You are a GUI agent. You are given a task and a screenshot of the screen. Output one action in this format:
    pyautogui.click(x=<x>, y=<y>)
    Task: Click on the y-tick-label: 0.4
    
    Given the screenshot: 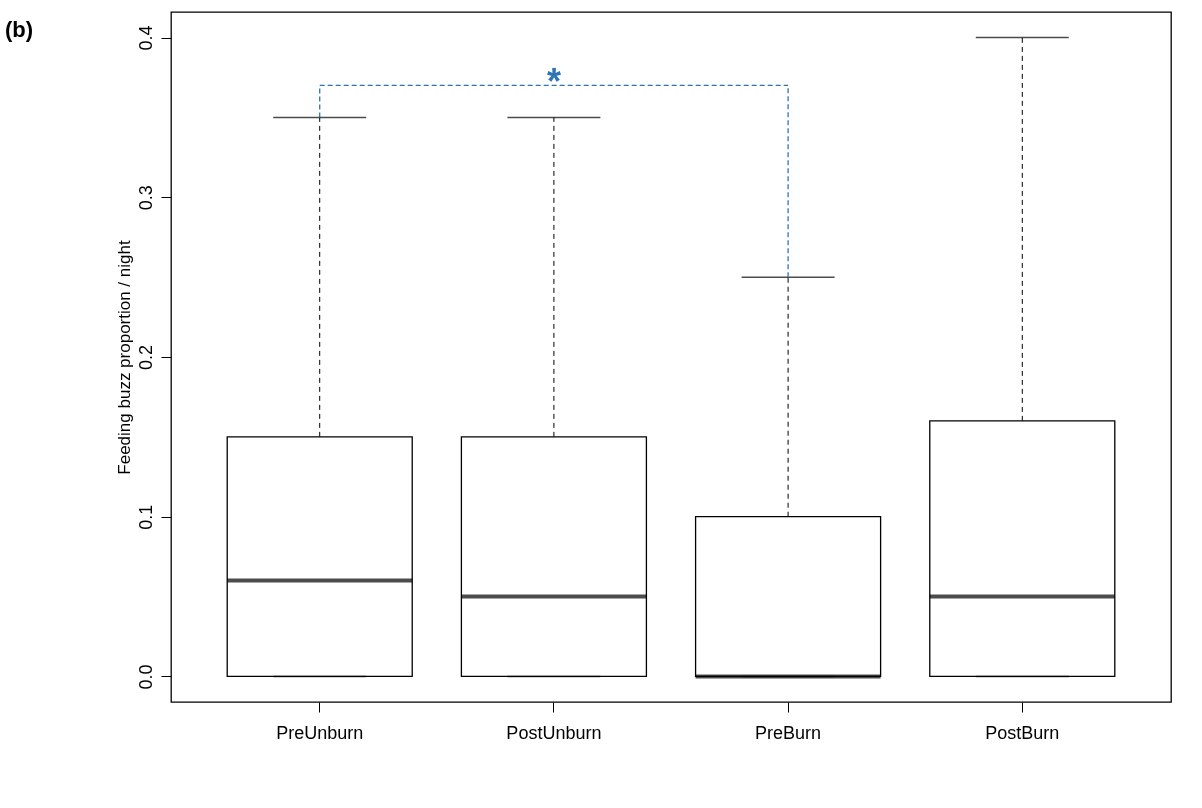 What is the action you would take?
    pyautogui.click(x=145, y=38)
    